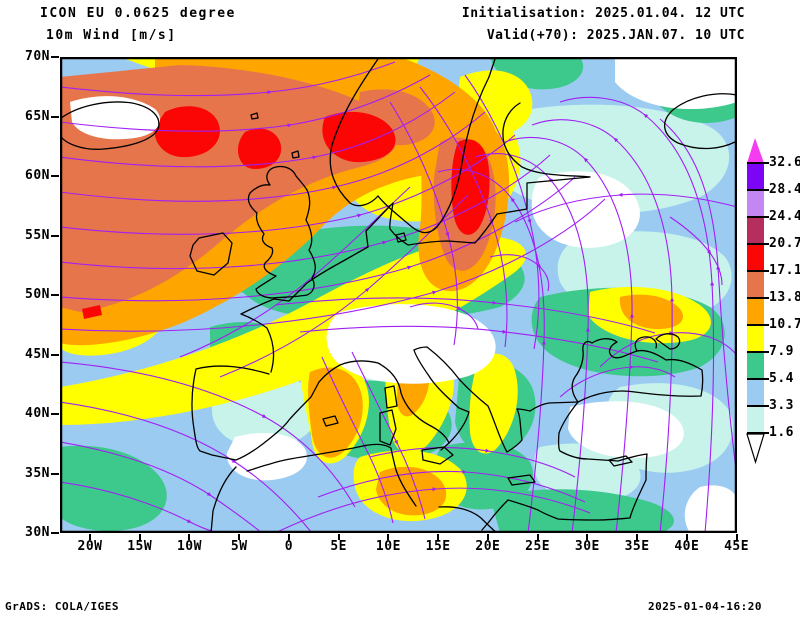 Image resolution: width=800 pixels, height=618 pixels. I want to click on lon-label: 10W, so click(189, 546).